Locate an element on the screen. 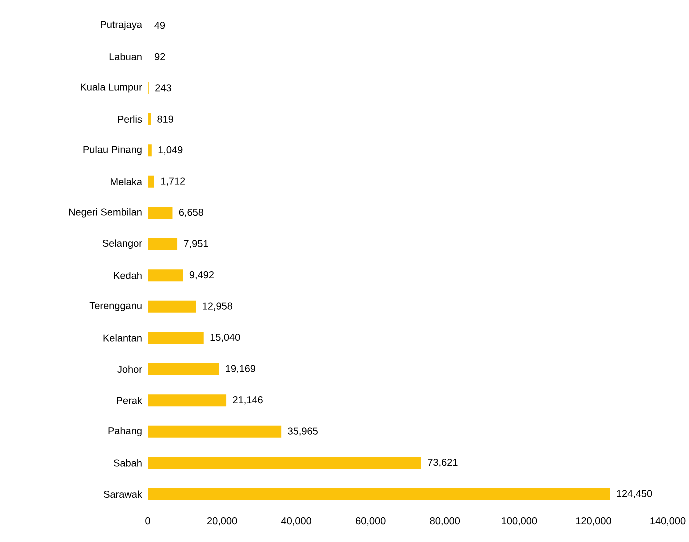  data-label: 1,712 is located at coordinates (173, 182).